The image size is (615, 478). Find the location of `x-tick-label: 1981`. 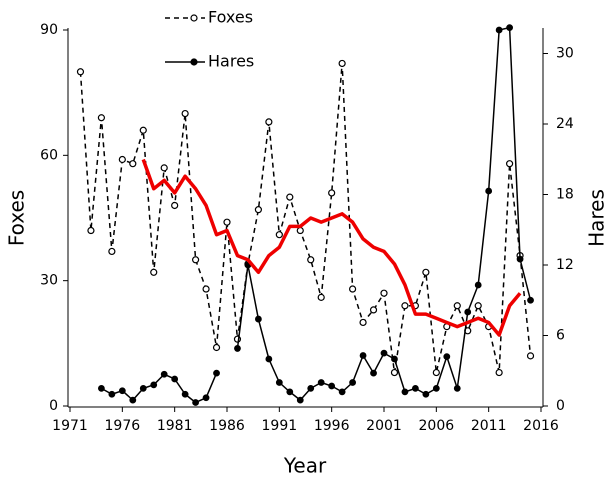

x-tick-label: 1981 is located at coordinates (175, 426).